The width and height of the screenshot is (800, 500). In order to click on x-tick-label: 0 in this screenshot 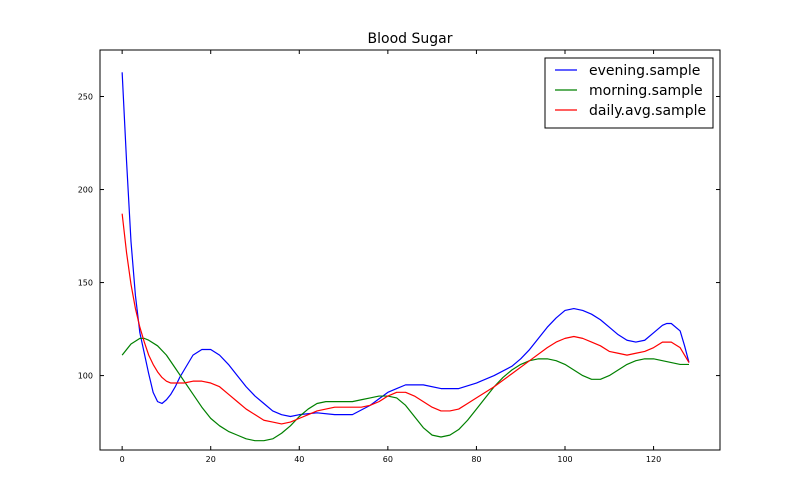, I will do `click(122, 459)`.